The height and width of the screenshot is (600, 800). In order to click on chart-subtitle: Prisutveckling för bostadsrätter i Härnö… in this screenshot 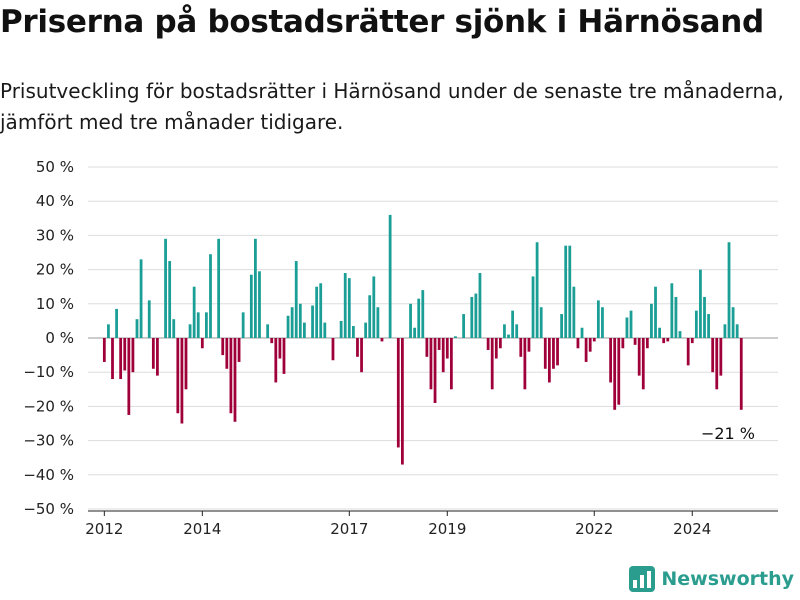, I will do `click(392, 106)`.